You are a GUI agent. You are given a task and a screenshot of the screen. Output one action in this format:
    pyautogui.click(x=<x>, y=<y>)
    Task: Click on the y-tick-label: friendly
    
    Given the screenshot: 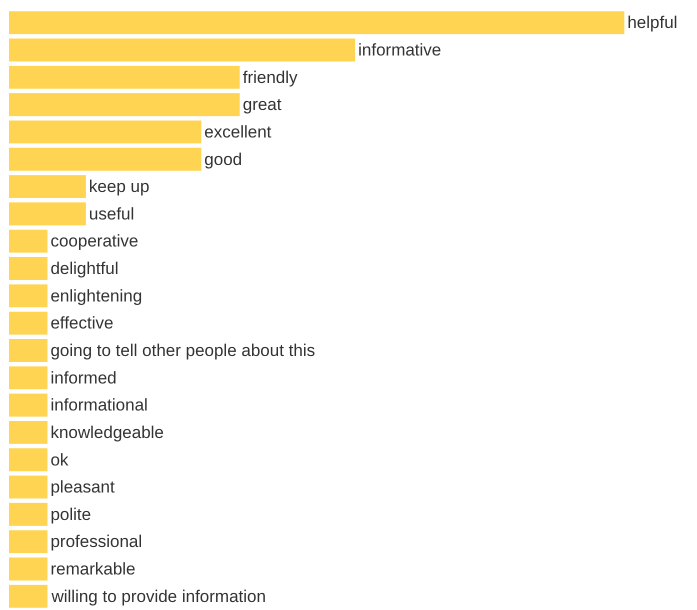 What is the action you would take?
    pyautogui.click(x=270, y=77)
    